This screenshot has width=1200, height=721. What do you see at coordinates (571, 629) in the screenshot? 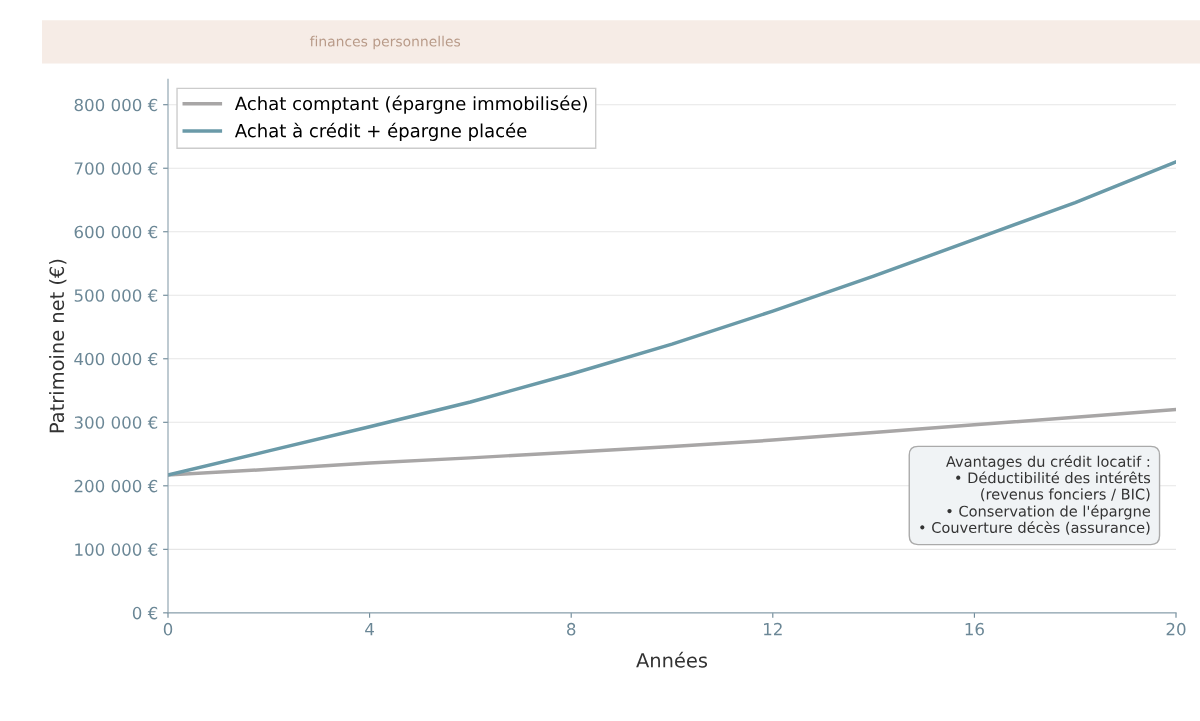
I see `x-tick-label: 8` at bounding box center [571, 629].